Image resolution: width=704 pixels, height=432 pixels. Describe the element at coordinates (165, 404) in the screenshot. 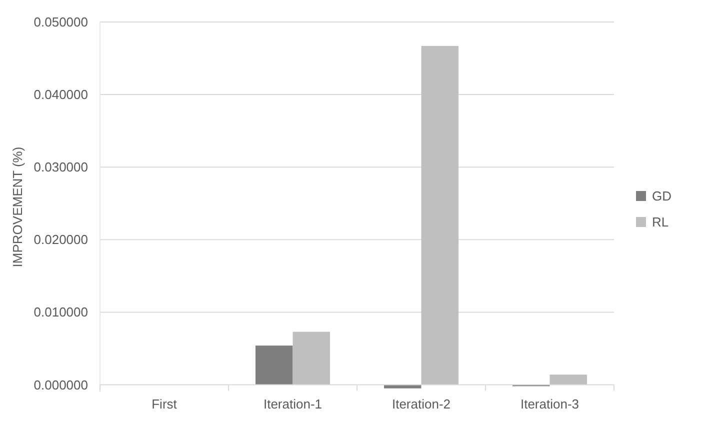

I see `x-tick-label: First` at that location.